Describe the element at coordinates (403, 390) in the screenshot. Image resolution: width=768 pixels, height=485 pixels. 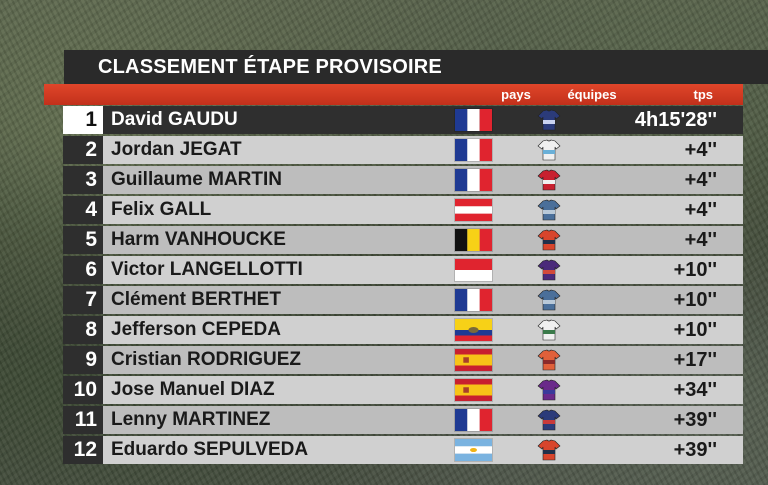
I see `standings-row: 10 Jose Manuel DIAZ +34''` at that location.